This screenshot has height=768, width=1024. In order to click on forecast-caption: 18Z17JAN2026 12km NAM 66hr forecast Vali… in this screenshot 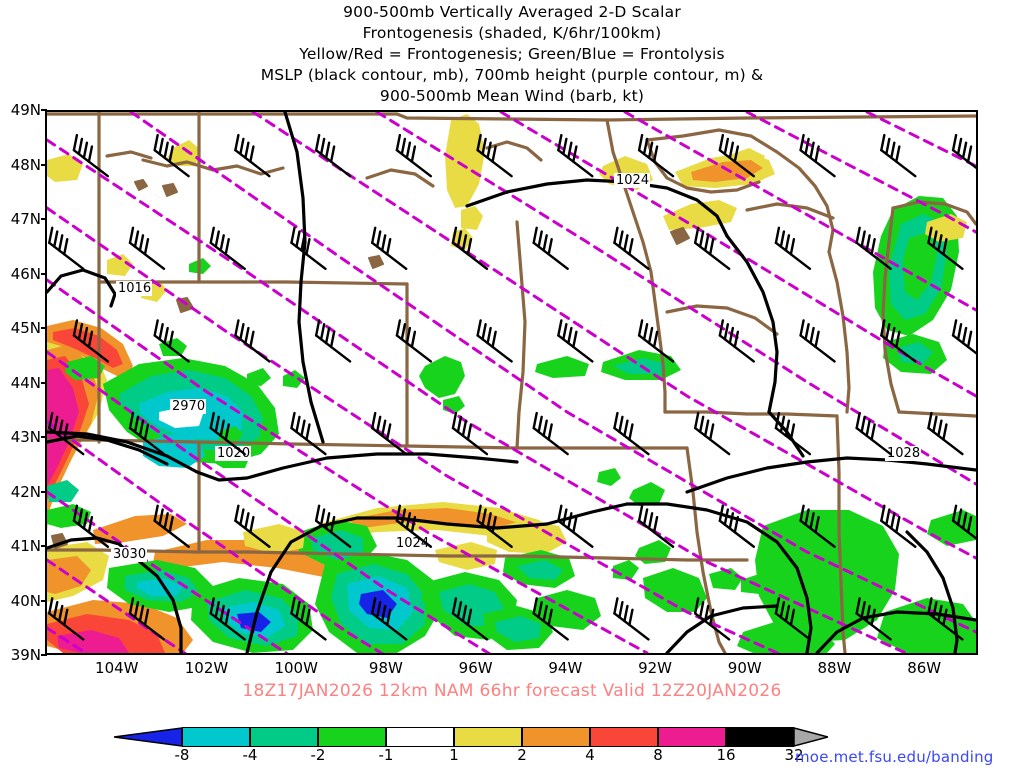, I will do `click(512, 691)`.